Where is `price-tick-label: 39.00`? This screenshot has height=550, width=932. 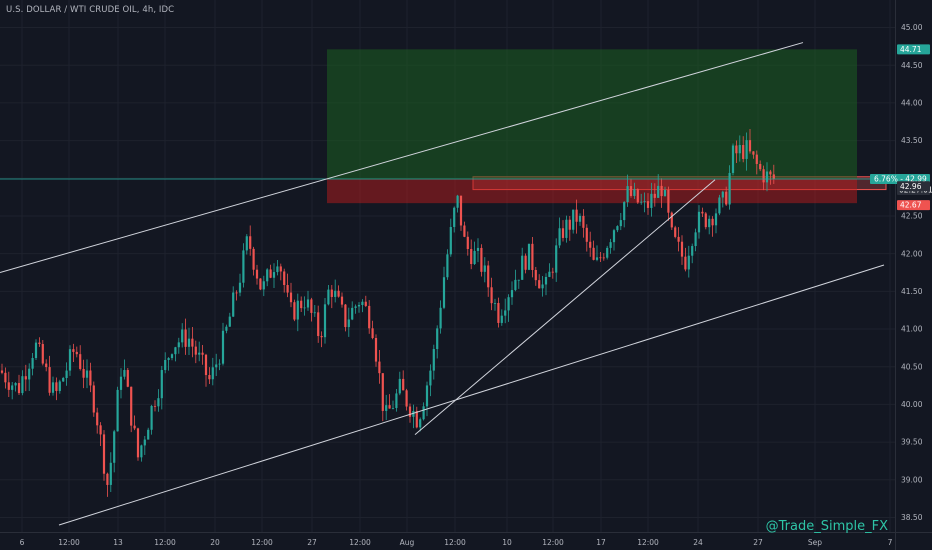
price-tick-label: 39.00 is located at coordinates (912, 479).